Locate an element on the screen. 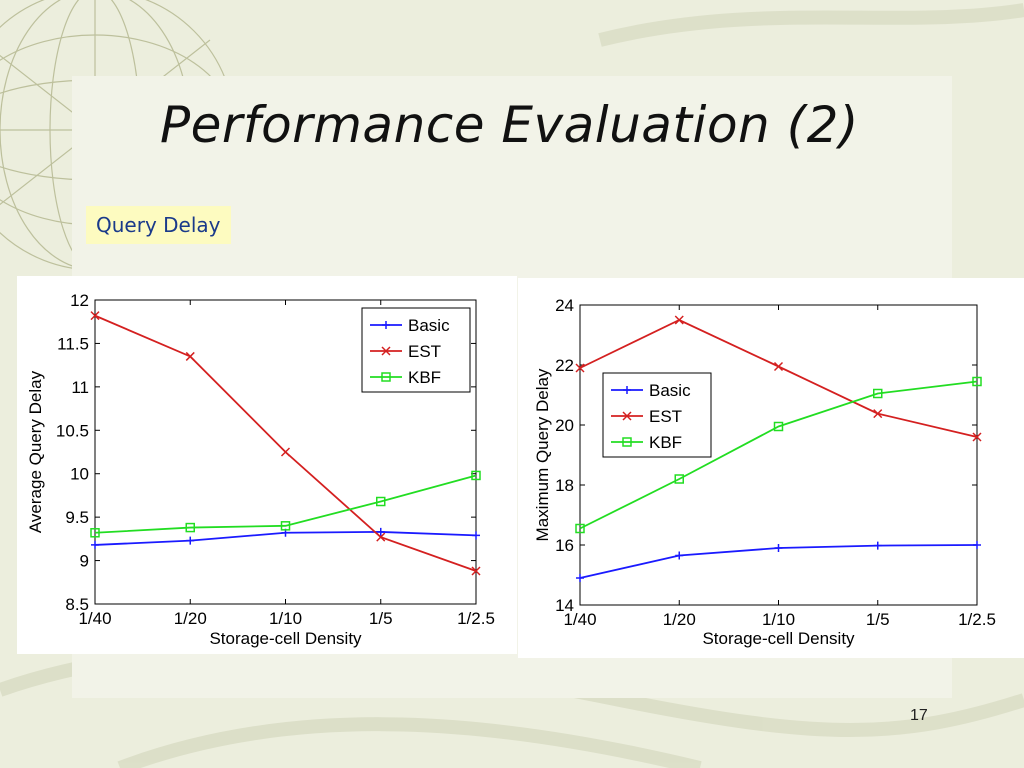 This screenshot has height=768, width=1024. y-tick-label: 20 is located at coordinates (564, 425).